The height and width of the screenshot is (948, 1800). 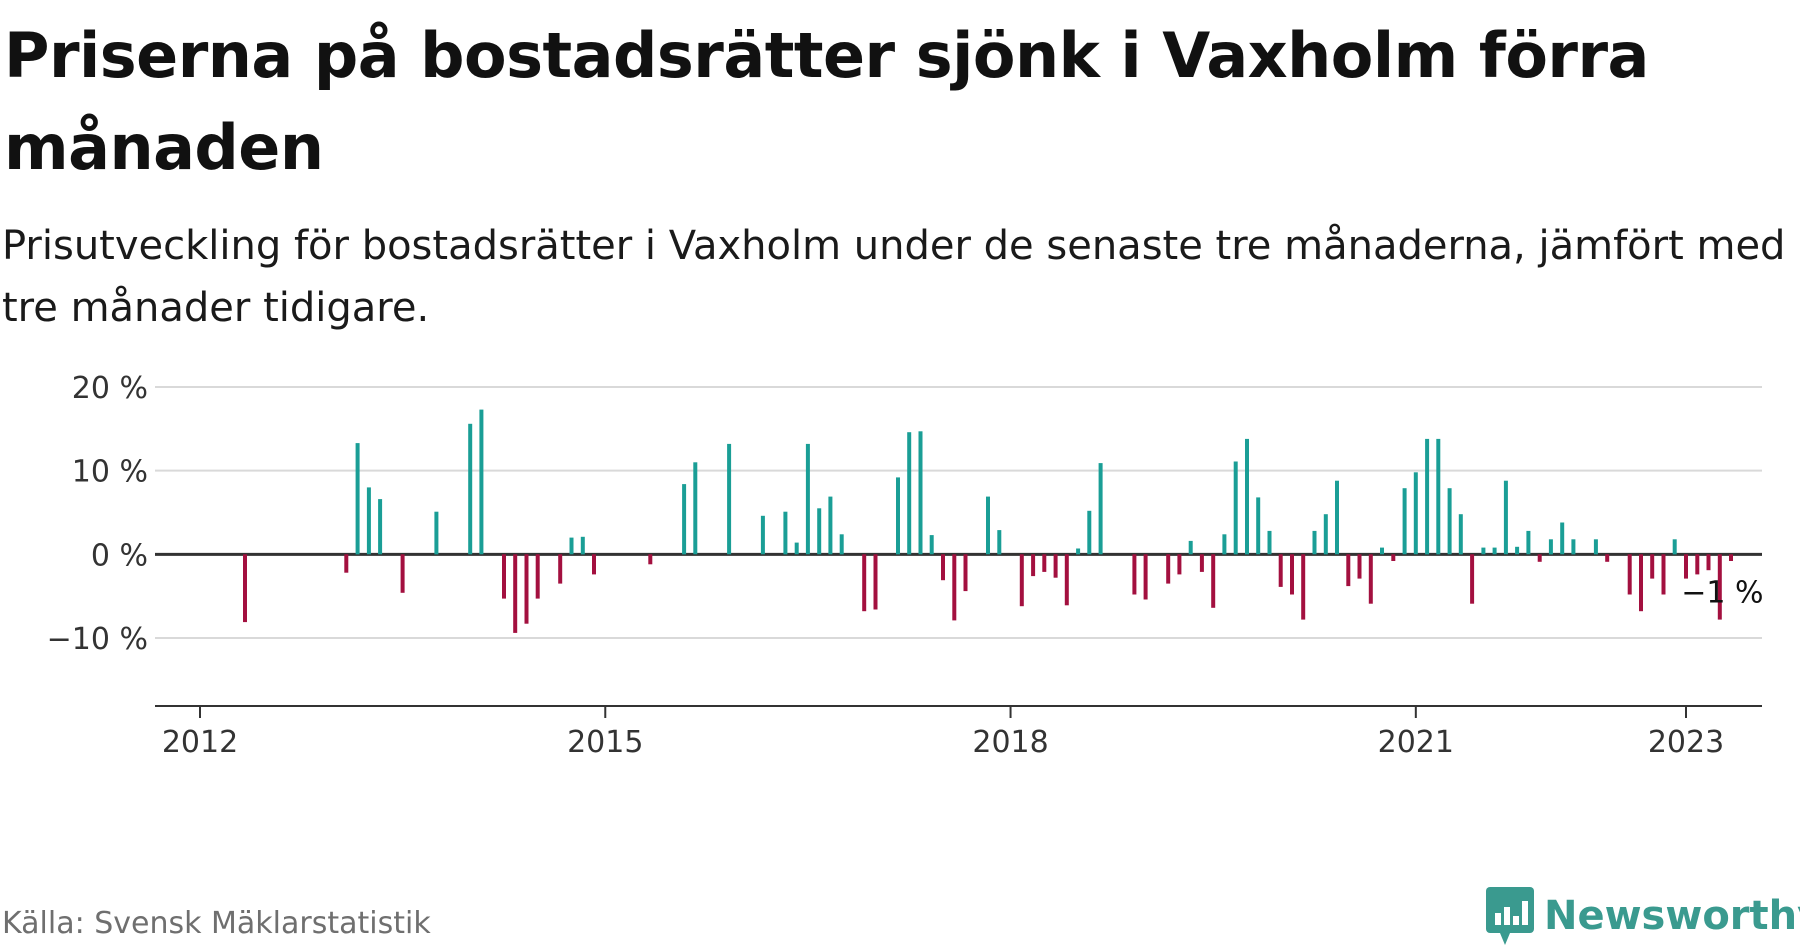 What do you see at coordinates (119, 555) in the screenshot?
I see `y-tick-label: 0 %` at bounding box center [119, 555].